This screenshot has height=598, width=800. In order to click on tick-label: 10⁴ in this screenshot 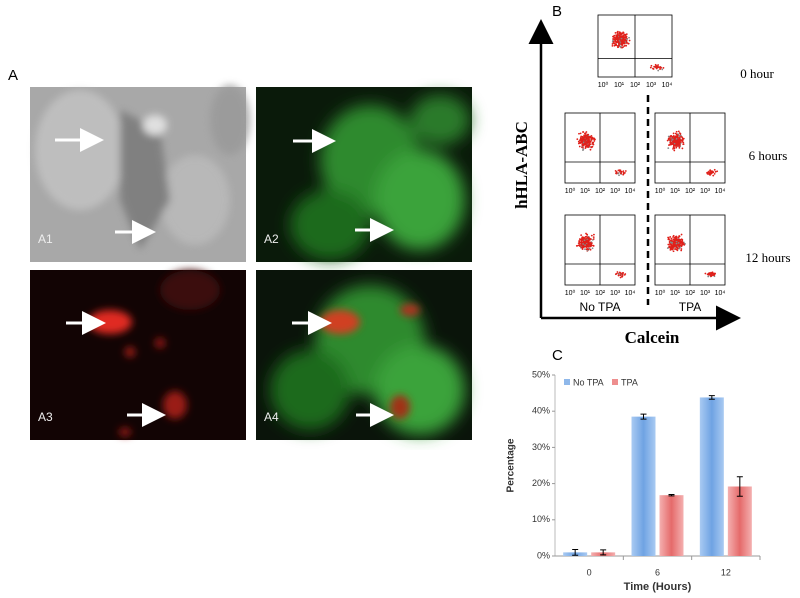, I will do `click(720, 293)`.